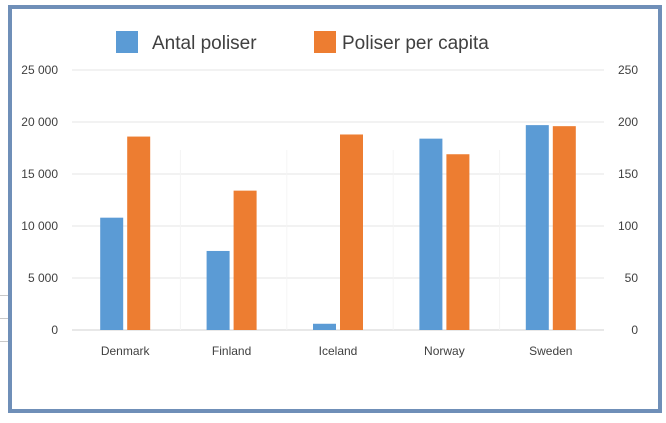 This screenshot has height=423, width=666. Describe the element at coordinates (39, 70) in the screenshot. I see `left-tick-label: 25 000` at that location.